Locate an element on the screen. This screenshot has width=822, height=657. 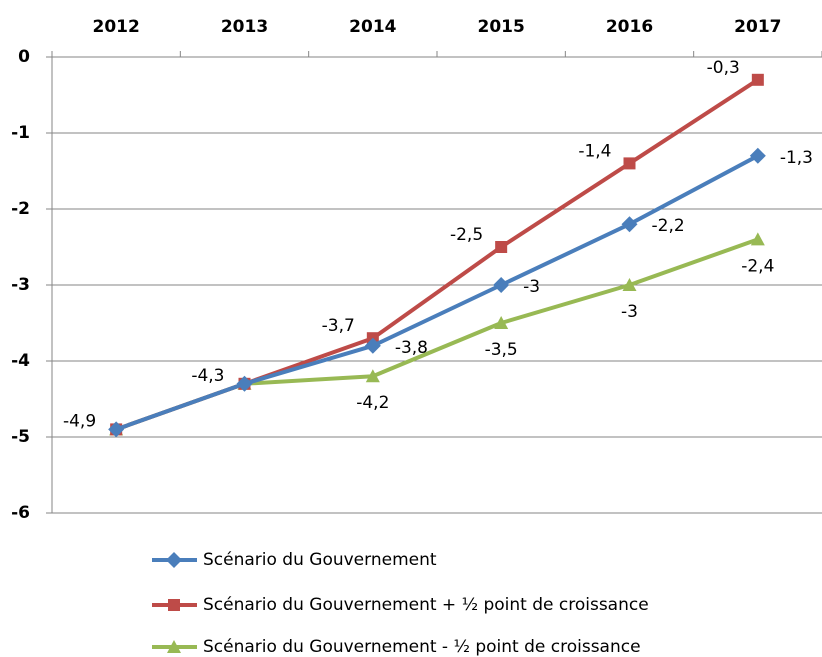
x-tick-label: 2012 is located at coordinates (116, 27).